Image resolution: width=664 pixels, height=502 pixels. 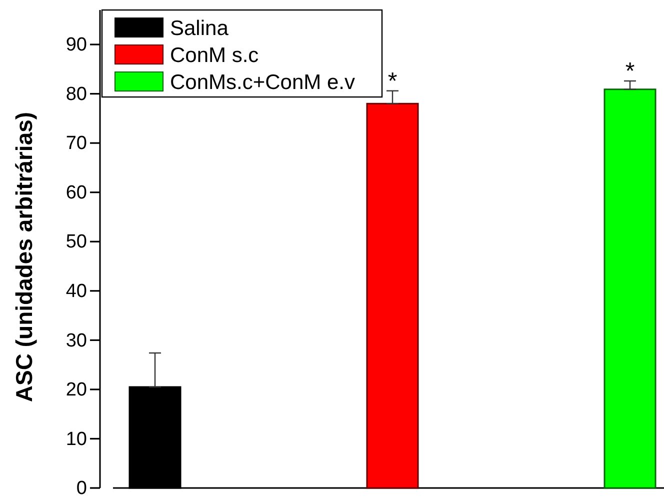 What do you see at coordinates (76, 45) in the screenshot?
I see `y-tick-label: 90` at bounding box center [76, 45].